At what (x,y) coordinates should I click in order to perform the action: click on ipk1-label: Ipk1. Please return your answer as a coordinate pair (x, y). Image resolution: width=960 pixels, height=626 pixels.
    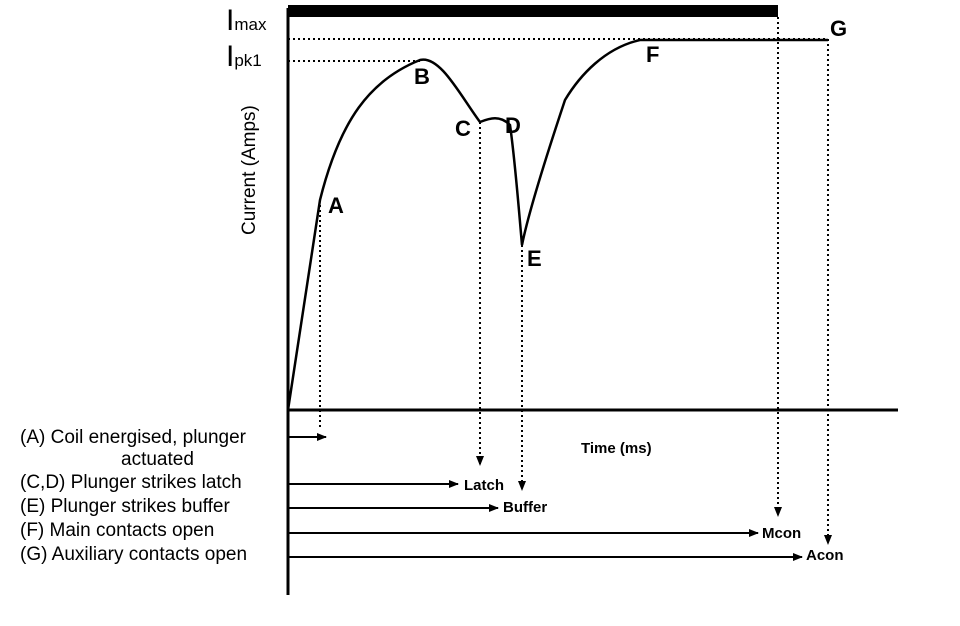
    Looking at the image, I should click on (244, 56).